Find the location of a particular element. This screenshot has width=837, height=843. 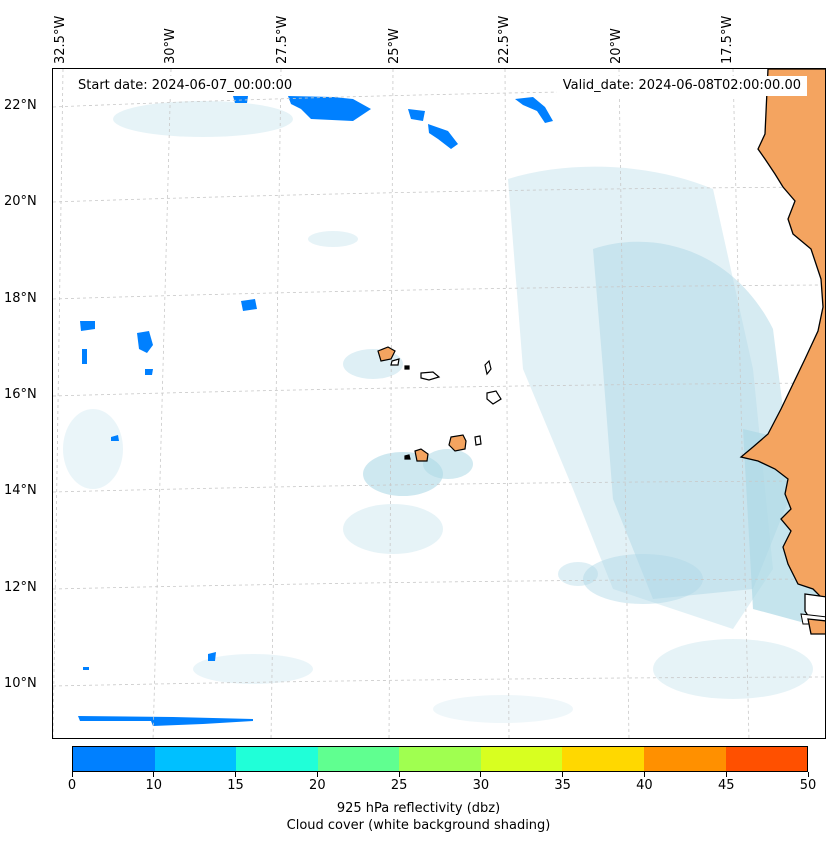

lon-label-17-5w: 17.5°W is located at coordinates (727, 39).